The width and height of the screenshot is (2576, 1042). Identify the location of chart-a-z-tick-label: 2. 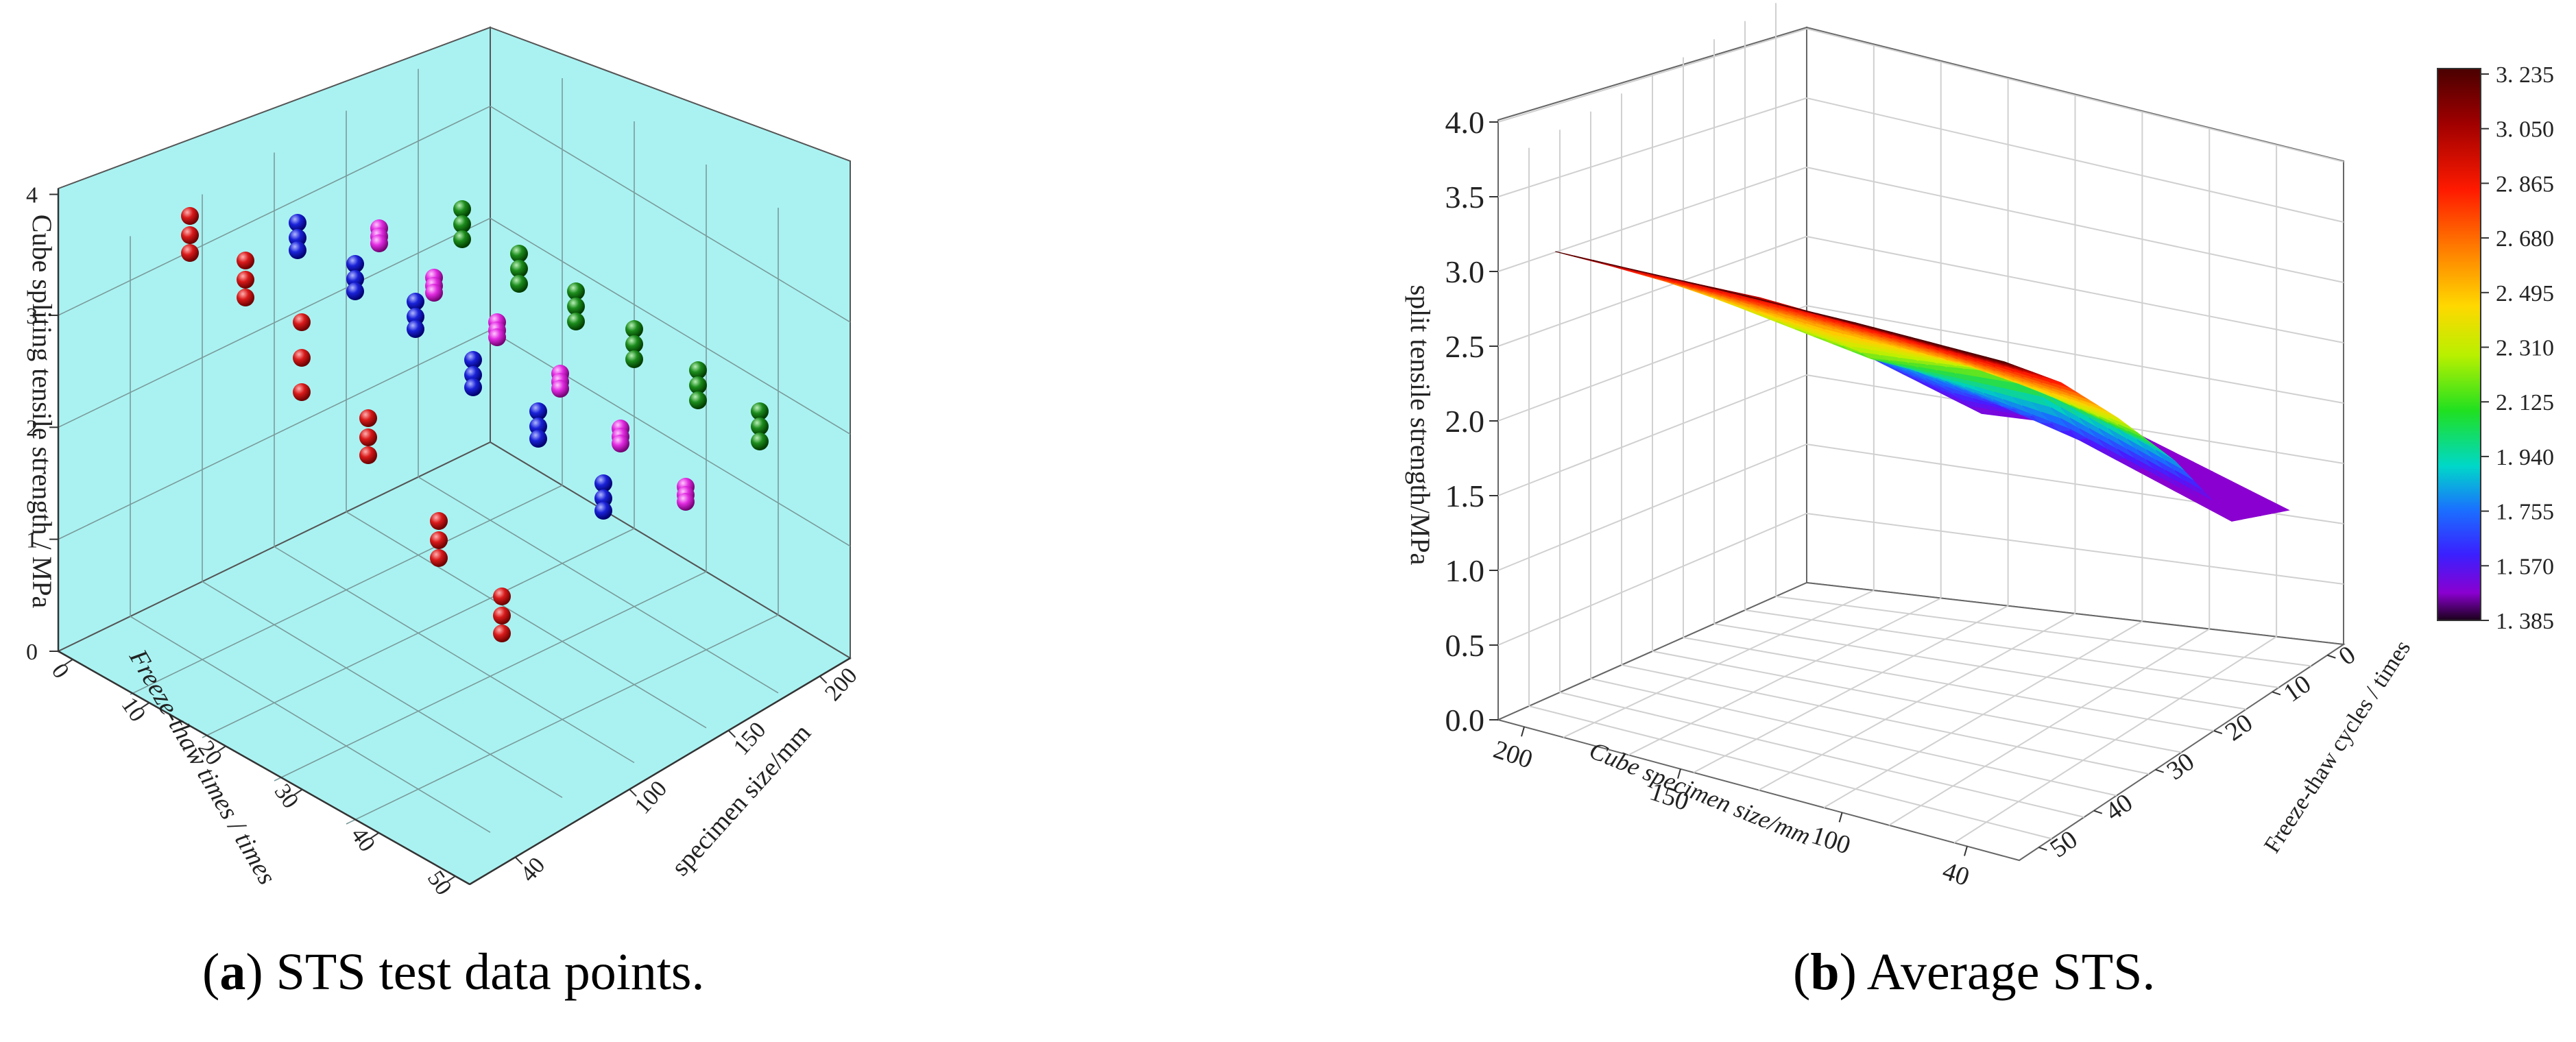
(32, 428).